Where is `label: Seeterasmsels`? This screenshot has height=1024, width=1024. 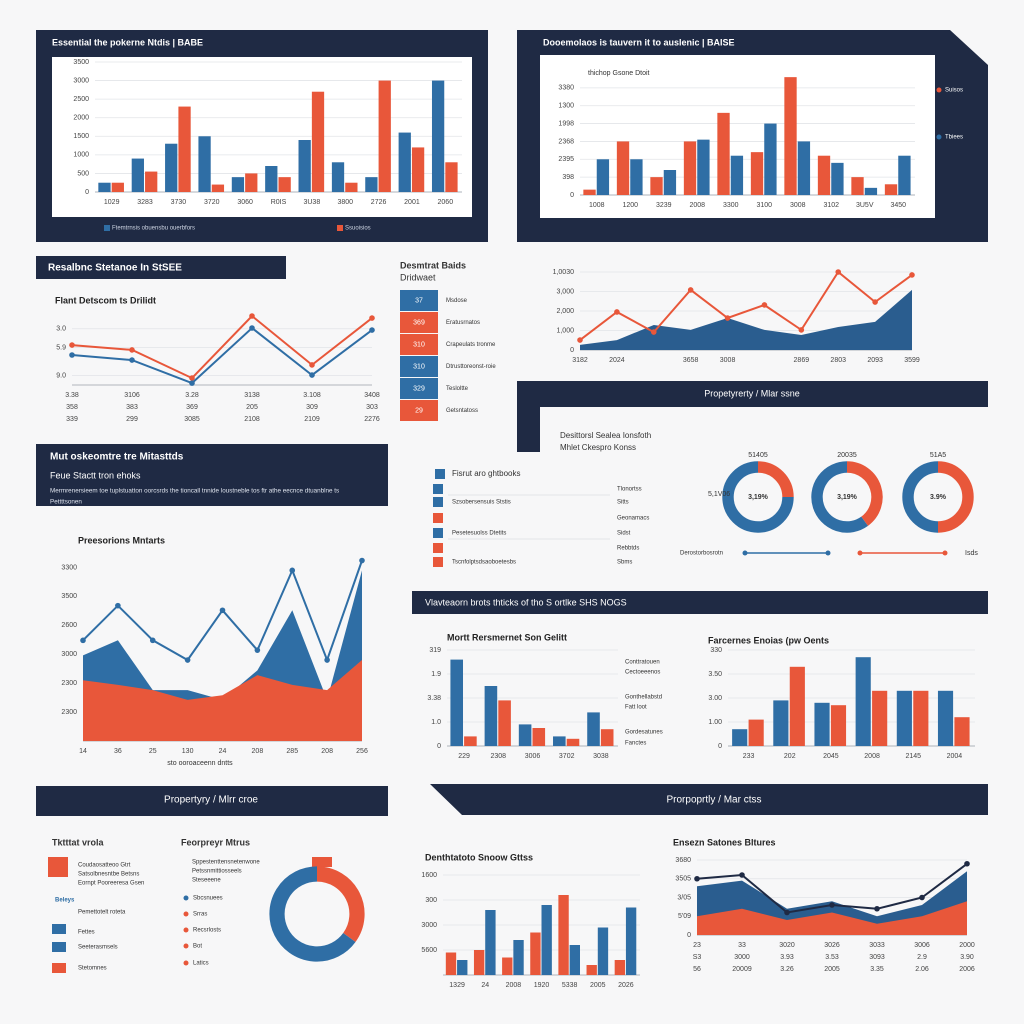
label: Seeterasmsels is located at coordinates (98, 948).